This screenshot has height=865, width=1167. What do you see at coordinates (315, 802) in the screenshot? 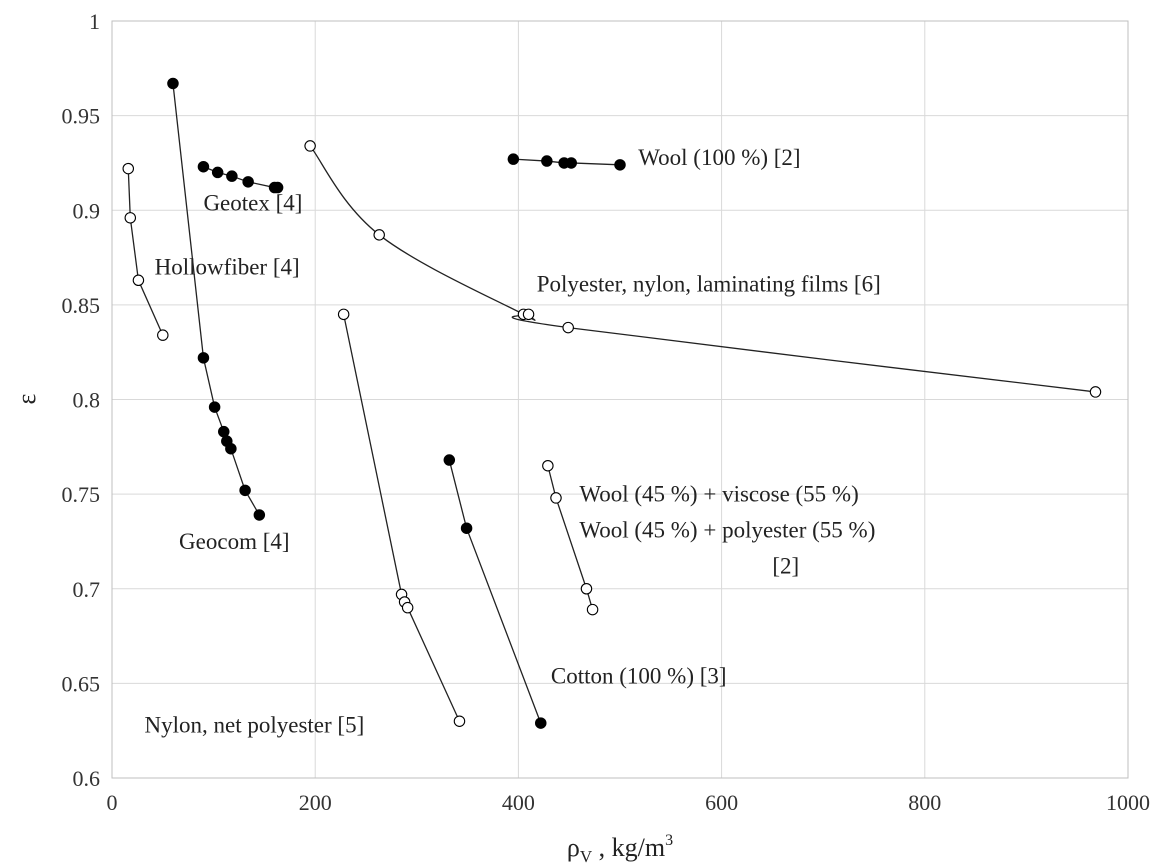
I see `x-tick-label: 200` at bounding box center [315, 802].